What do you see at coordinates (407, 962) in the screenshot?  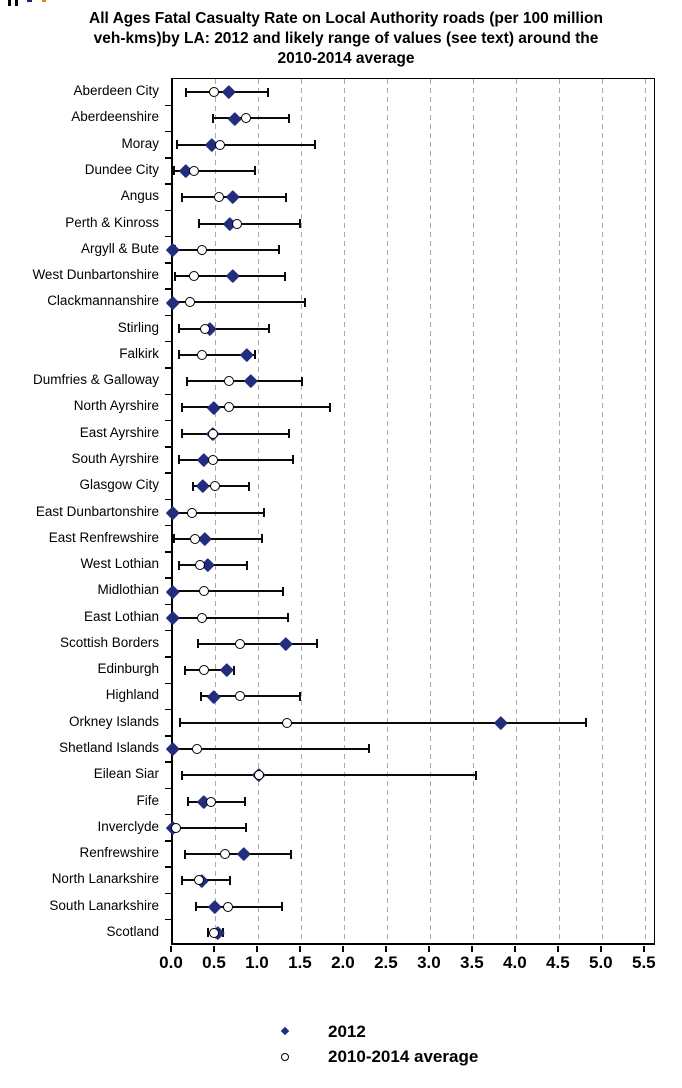 I see `x-axis: 0.0 0.5 1.0 1.5 2.0 2.5 3.0 3.5 4.0 4.5 5.0 5.5` at bounding box center [407, 962].